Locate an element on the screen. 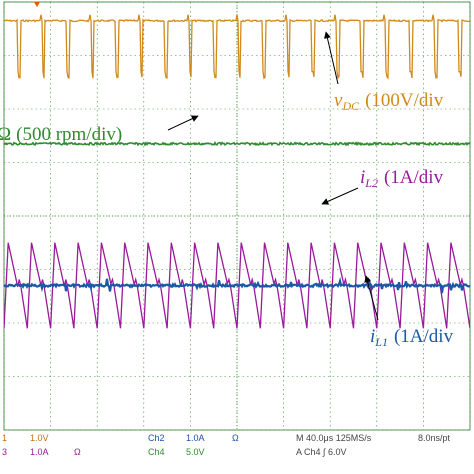 Image resolution: width=474 pixels, height=474 pixels. il2-label: iL2 (1A/div is located at coordinates (402, 178).